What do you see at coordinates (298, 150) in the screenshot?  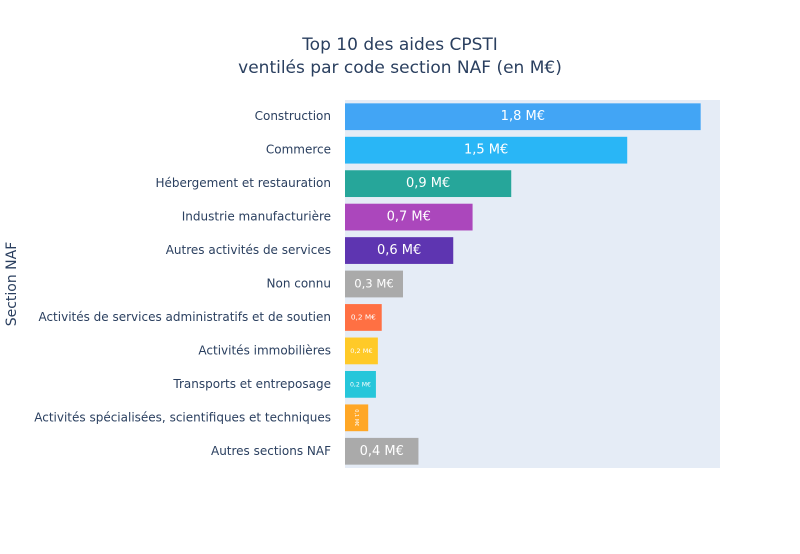 I see `y-tick-label: Commerce` at bounding box center [298, 150].